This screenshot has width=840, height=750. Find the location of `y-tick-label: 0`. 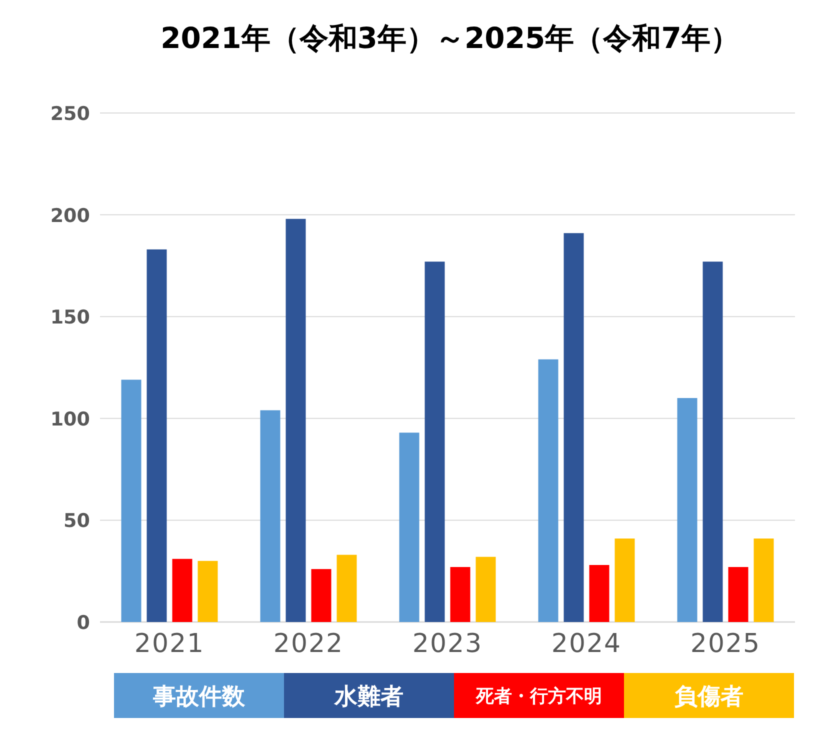

y-tick-label: 0 is located at coordinates (83, 623).